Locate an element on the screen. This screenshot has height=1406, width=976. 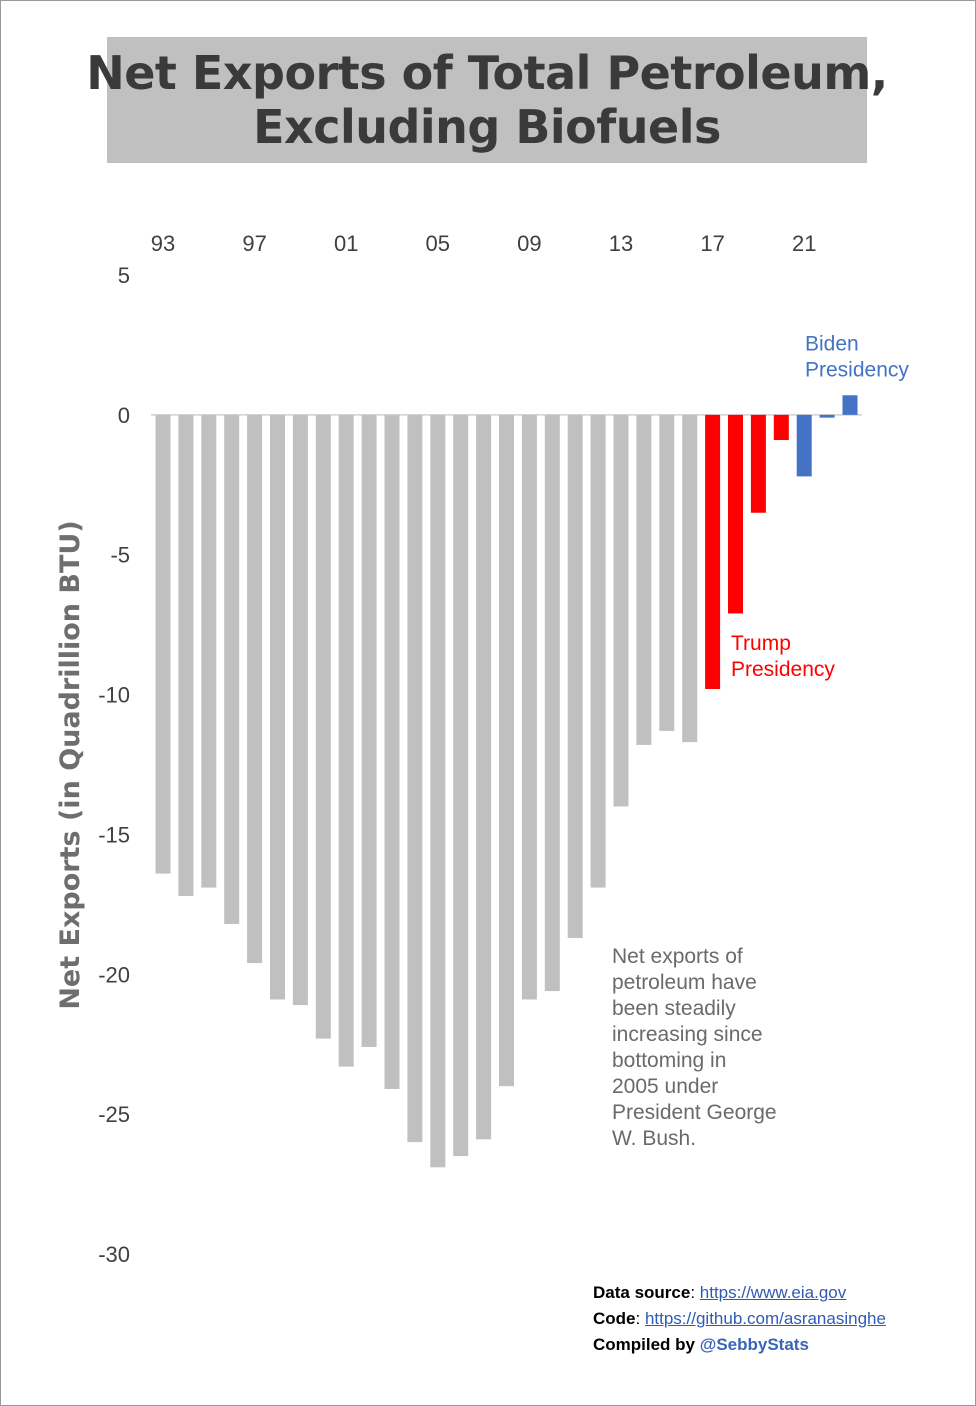
bar-2000 is located at coordinates (323, 726).